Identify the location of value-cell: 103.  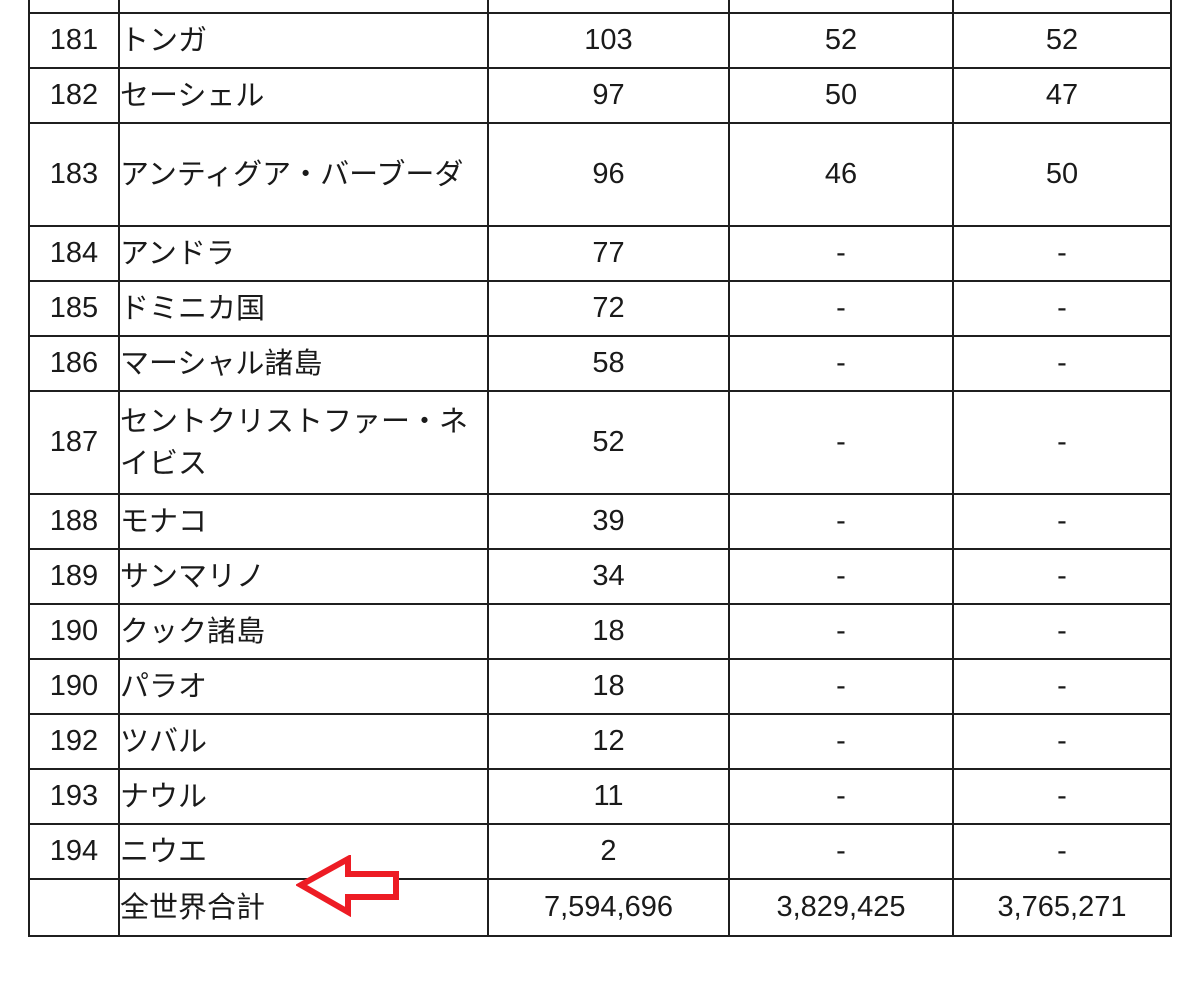
(608, 40).